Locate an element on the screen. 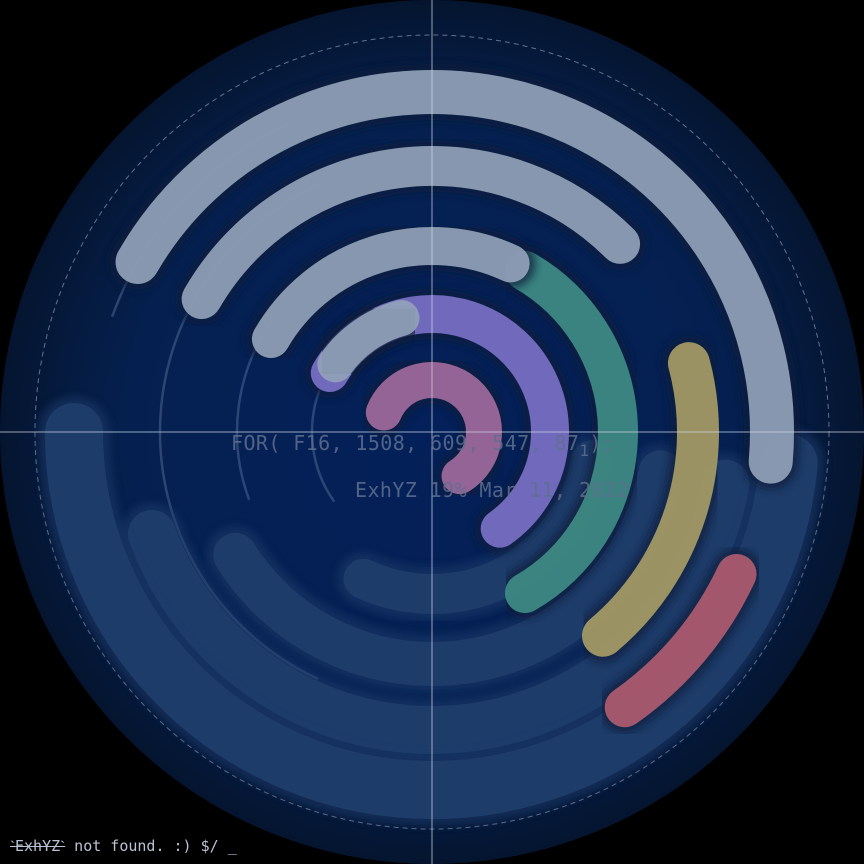  struck-command: ˋExhYZˋ is located at coordinates (38, 846).